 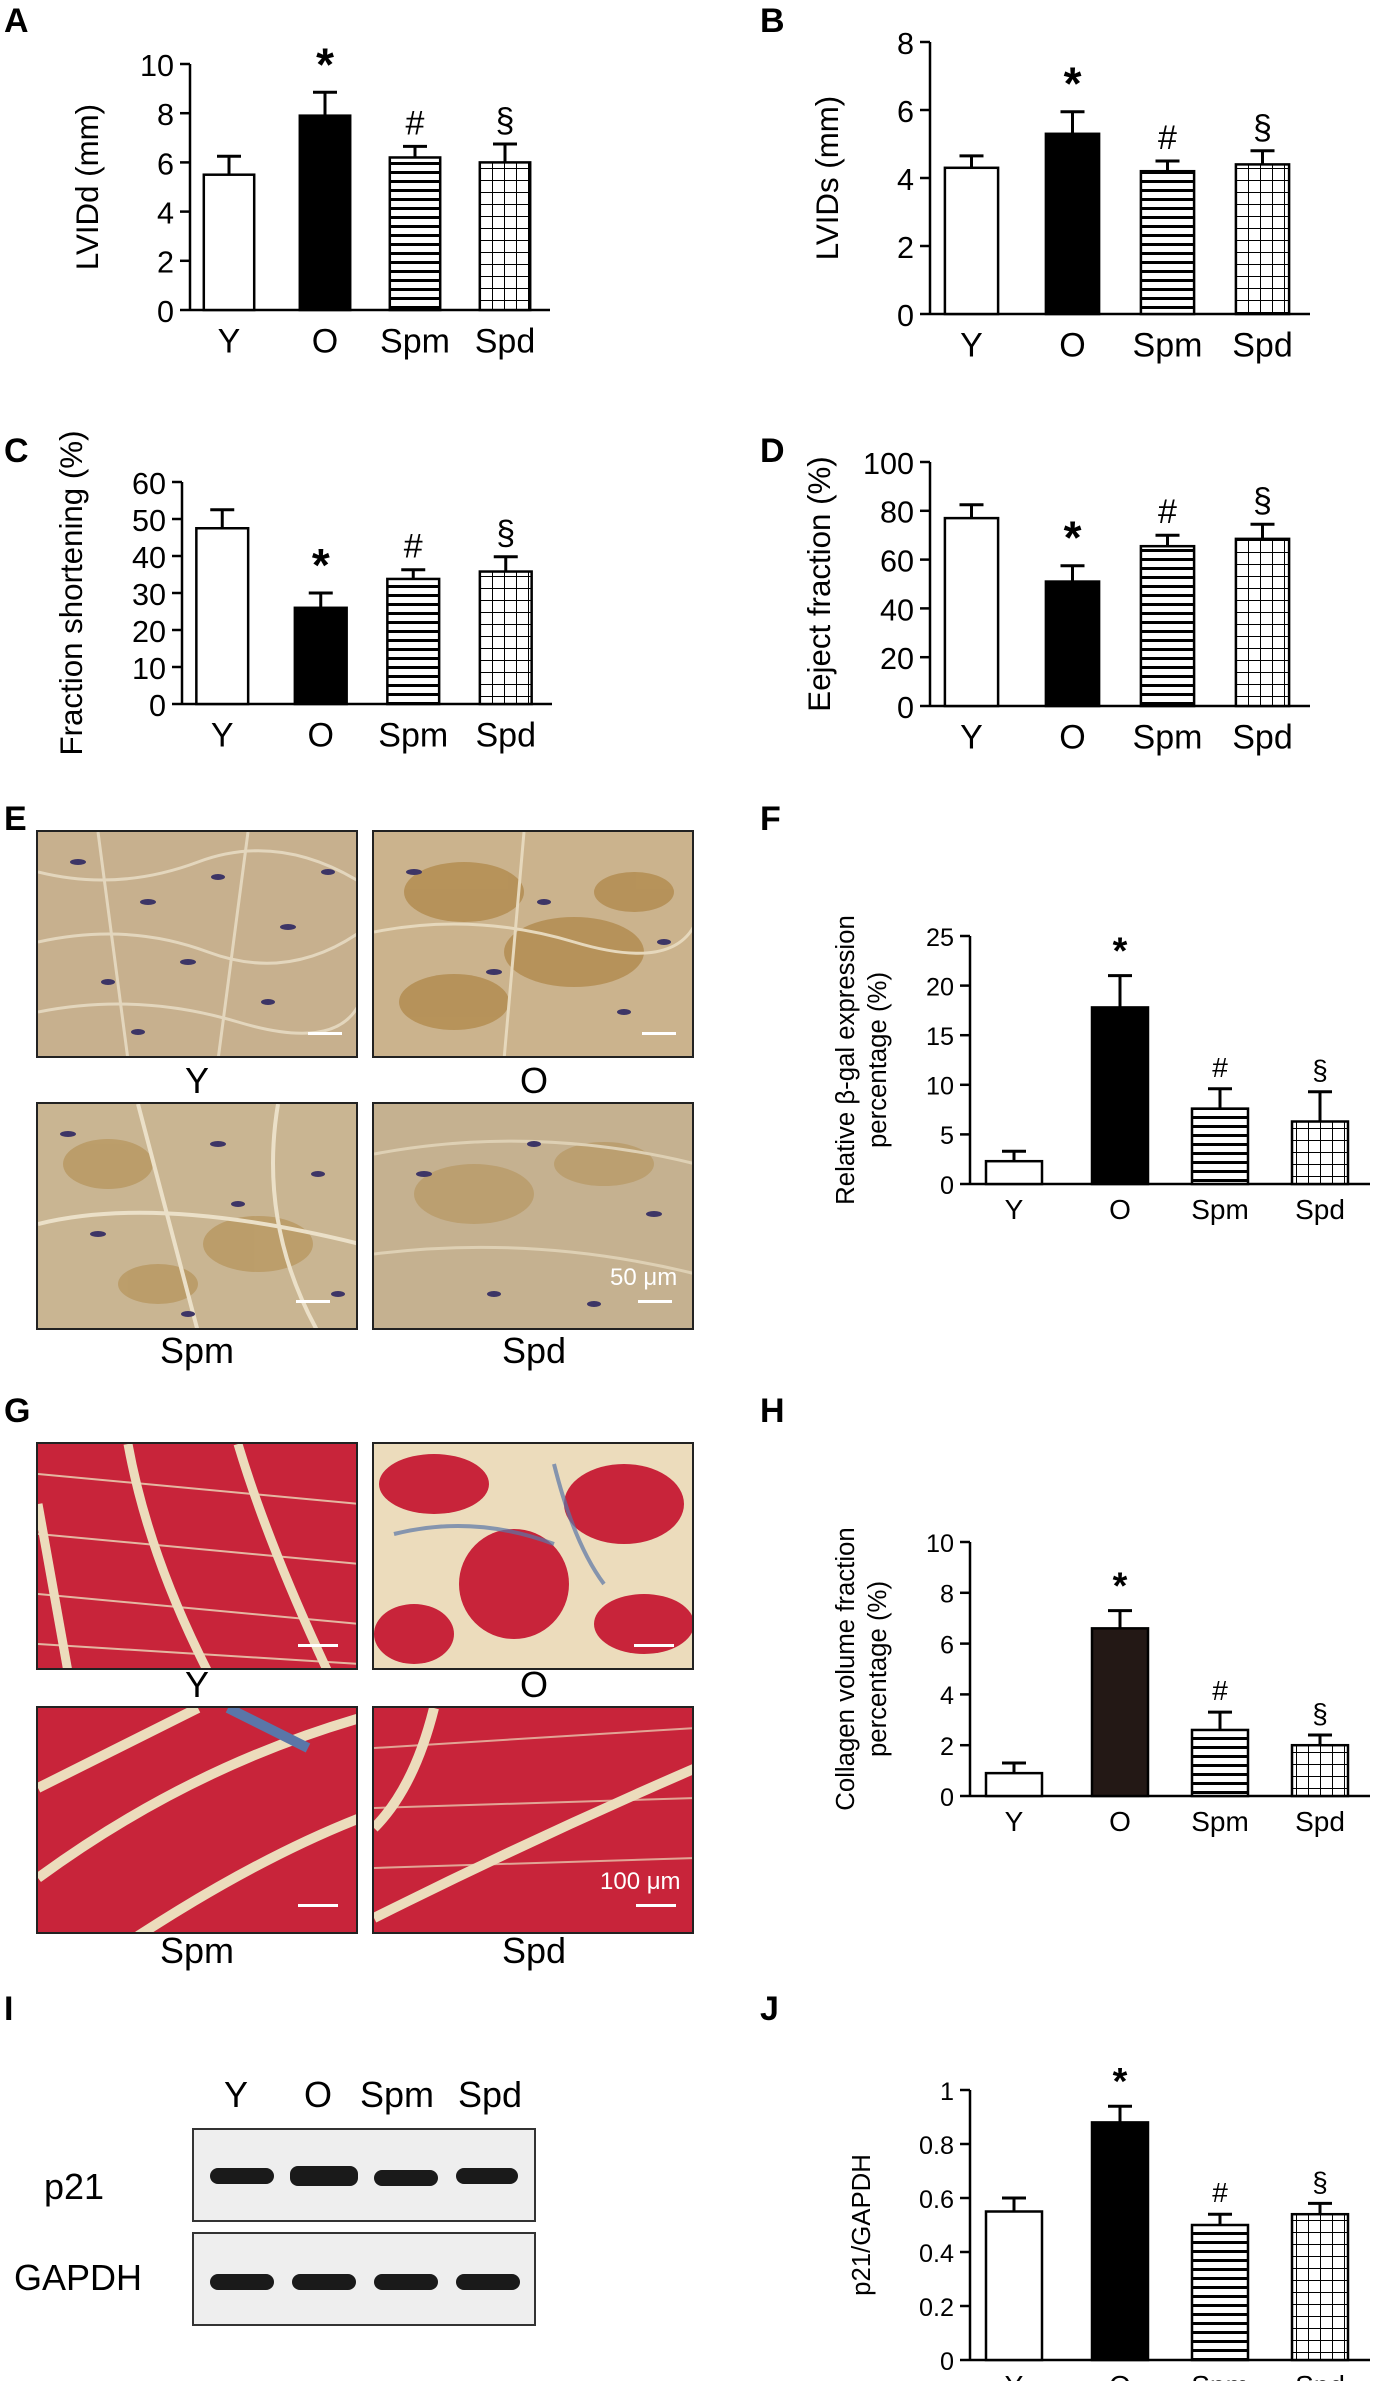 What do you see at coordinates (506, 736) in the screenshot?
I see `x-tick-label-c: Spd` at bounding box center [506, 736].